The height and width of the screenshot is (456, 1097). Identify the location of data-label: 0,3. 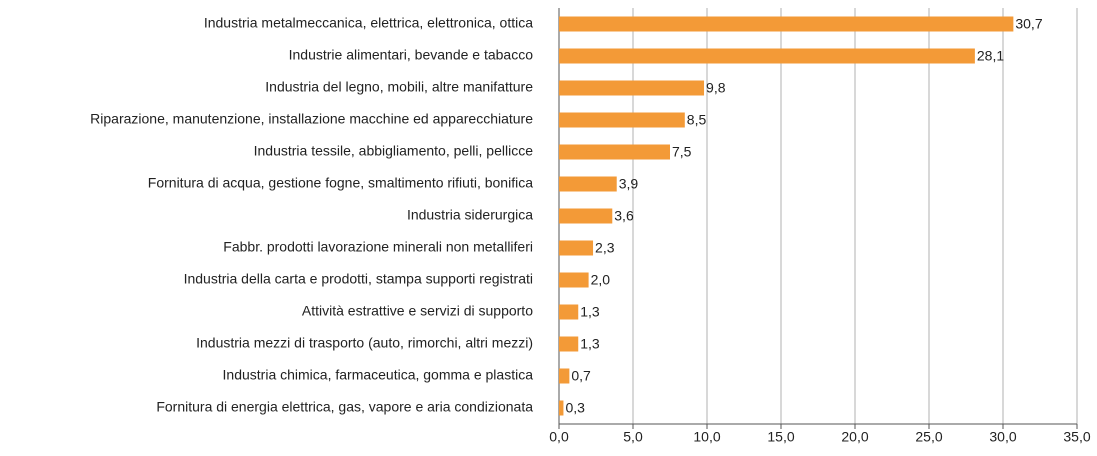
(575, 408).